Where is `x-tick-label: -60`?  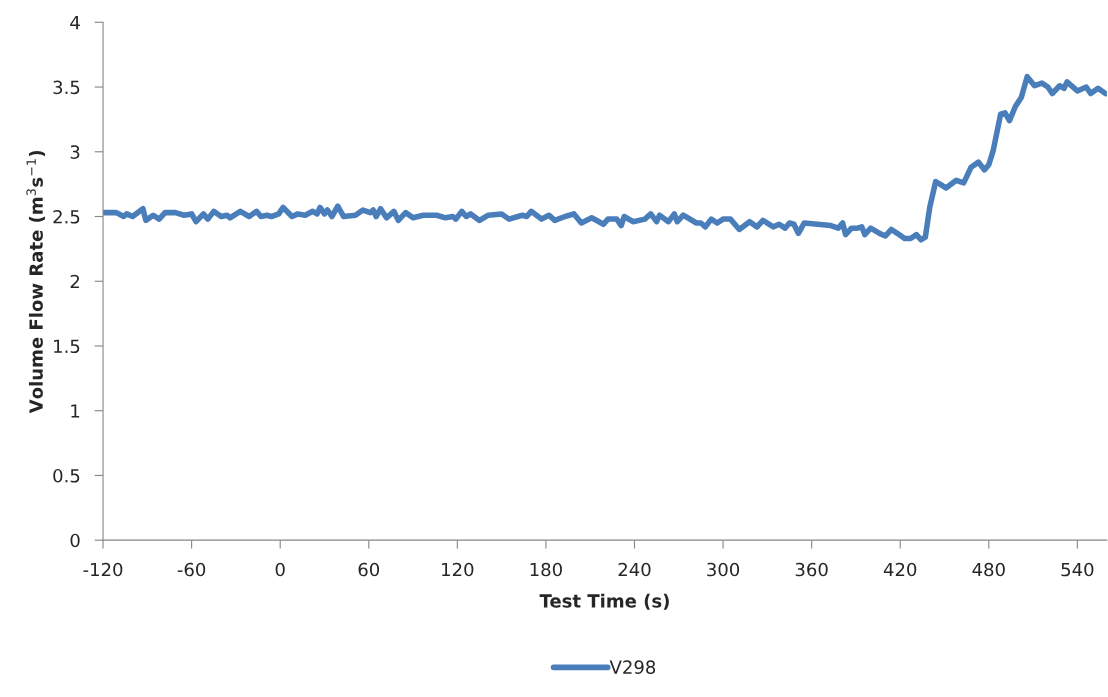
x-tick-label: -60 is located at coordinates (191, 569).